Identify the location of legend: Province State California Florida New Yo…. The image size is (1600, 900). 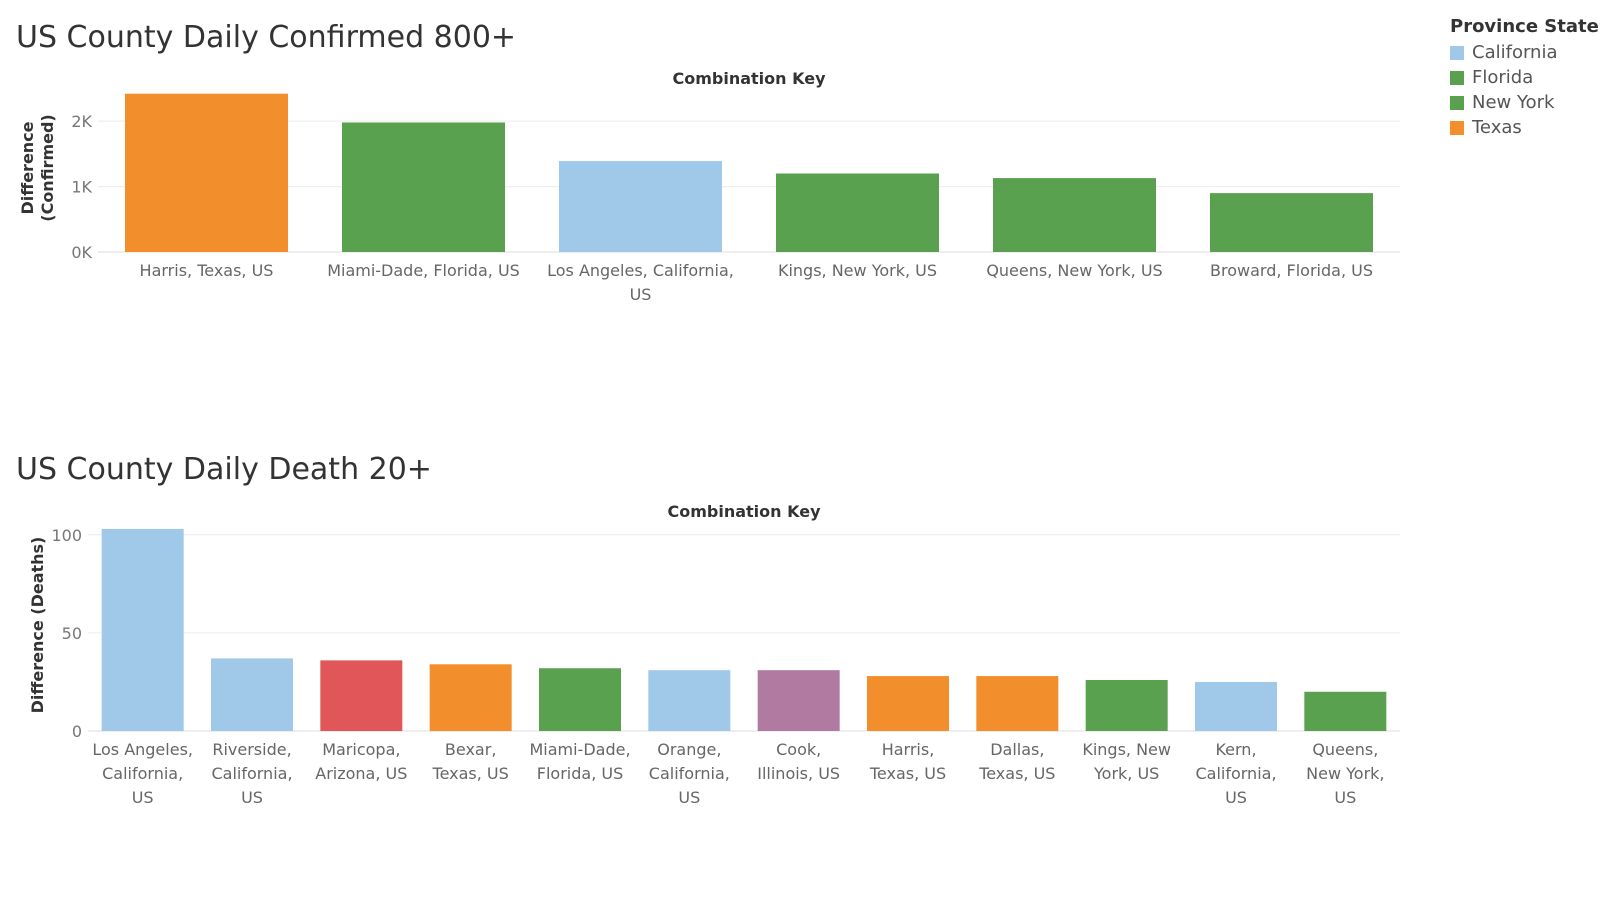
(1524, 78).